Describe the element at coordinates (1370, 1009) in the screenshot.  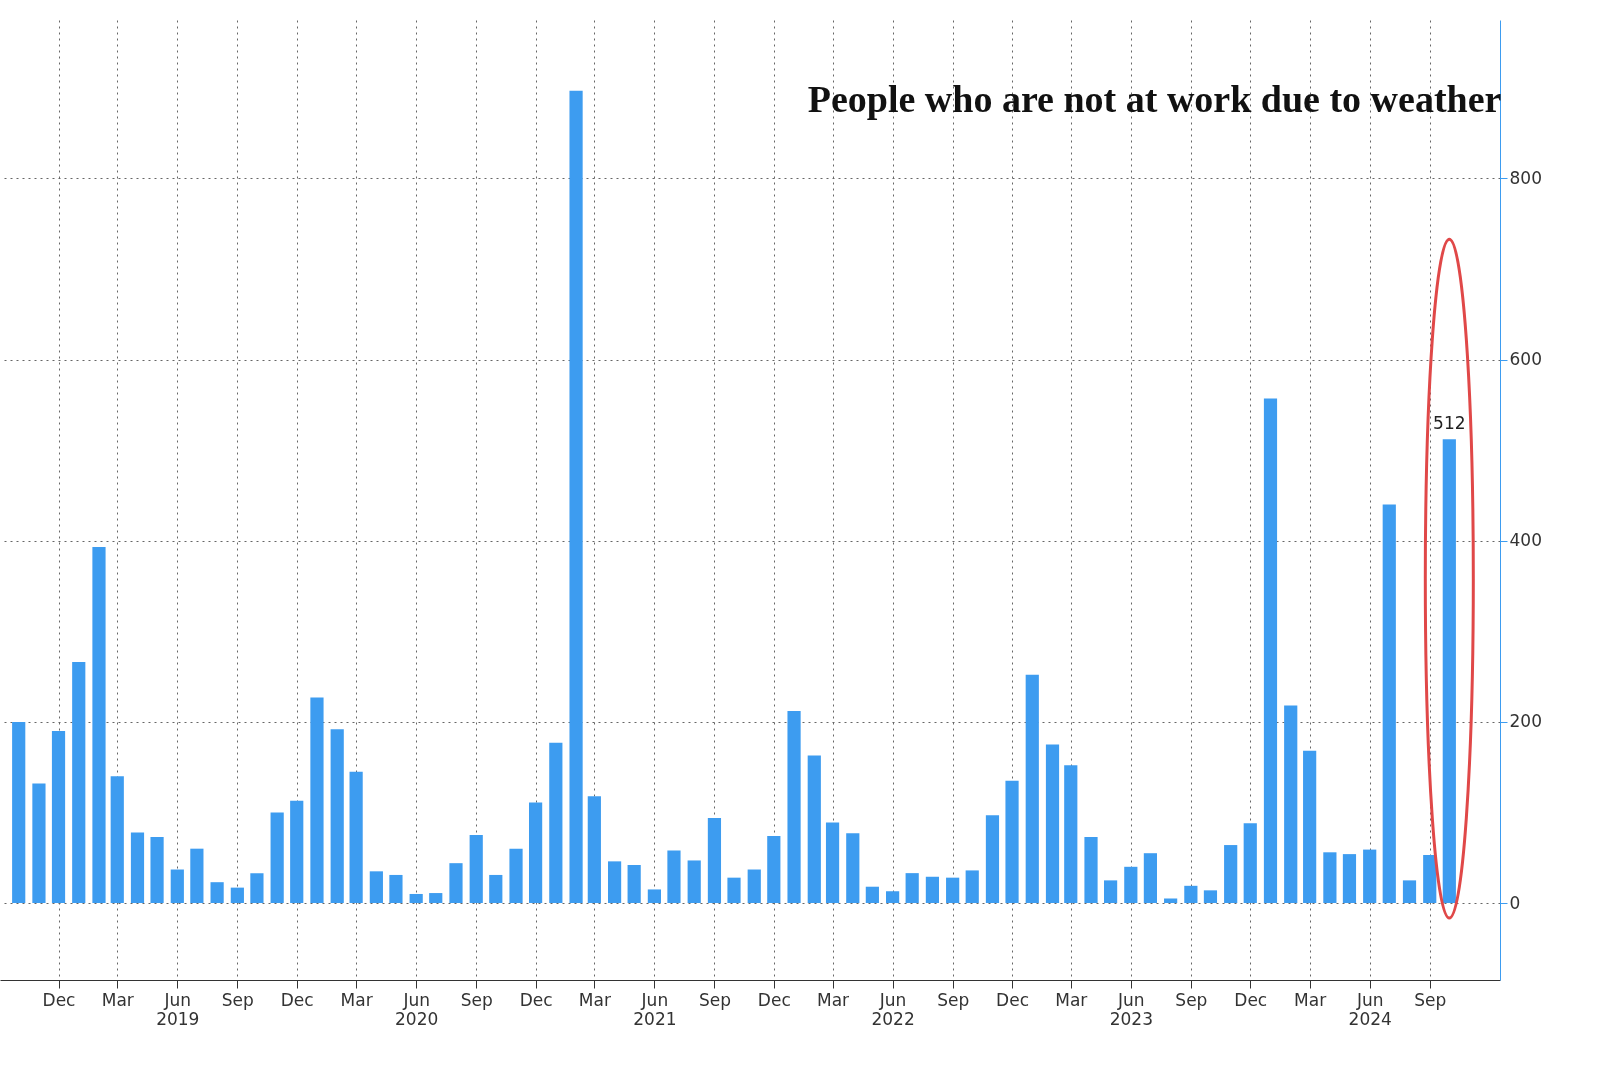
I see `x-tick-label: Jun 2024` at that location.